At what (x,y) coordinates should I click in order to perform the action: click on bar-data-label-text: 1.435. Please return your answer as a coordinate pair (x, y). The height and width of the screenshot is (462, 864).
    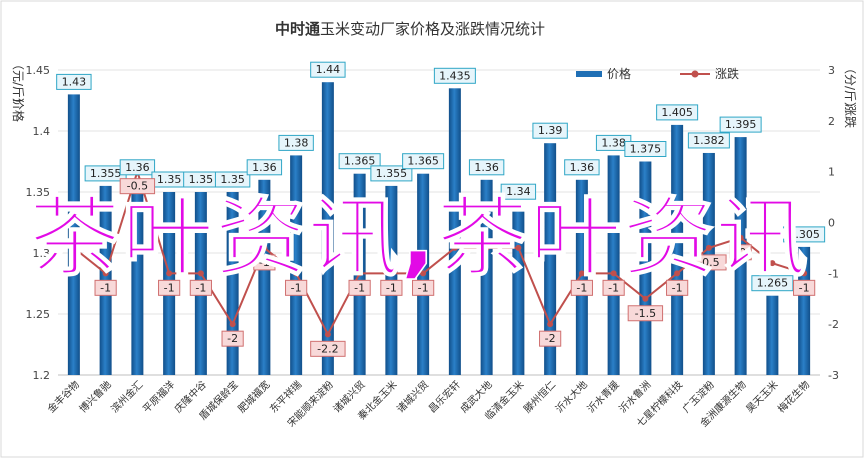
    Looking at the image, I should click on (455, 75).